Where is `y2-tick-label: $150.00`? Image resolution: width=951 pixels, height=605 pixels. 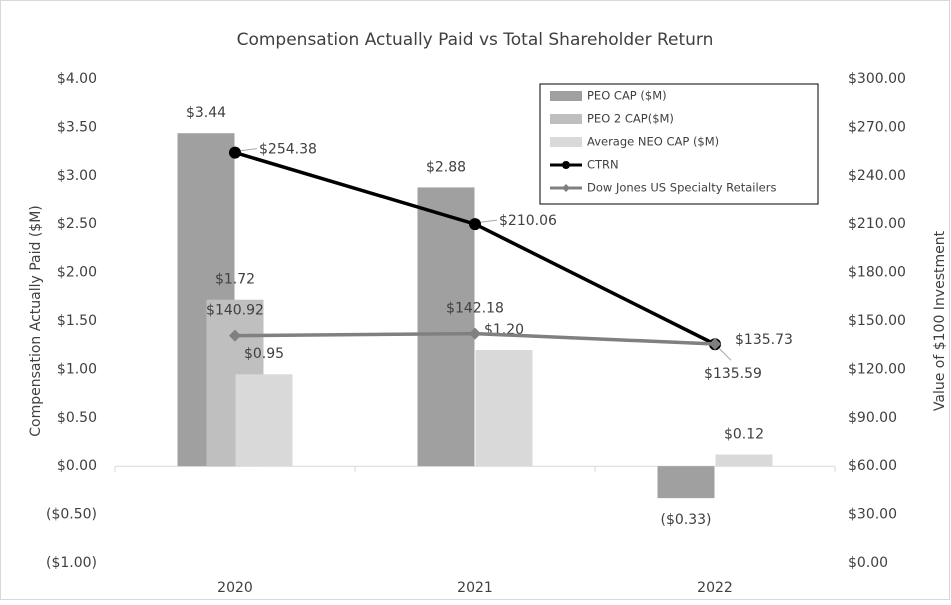 y2-tick-label: $150.00 is located at coordinates (877, 321).